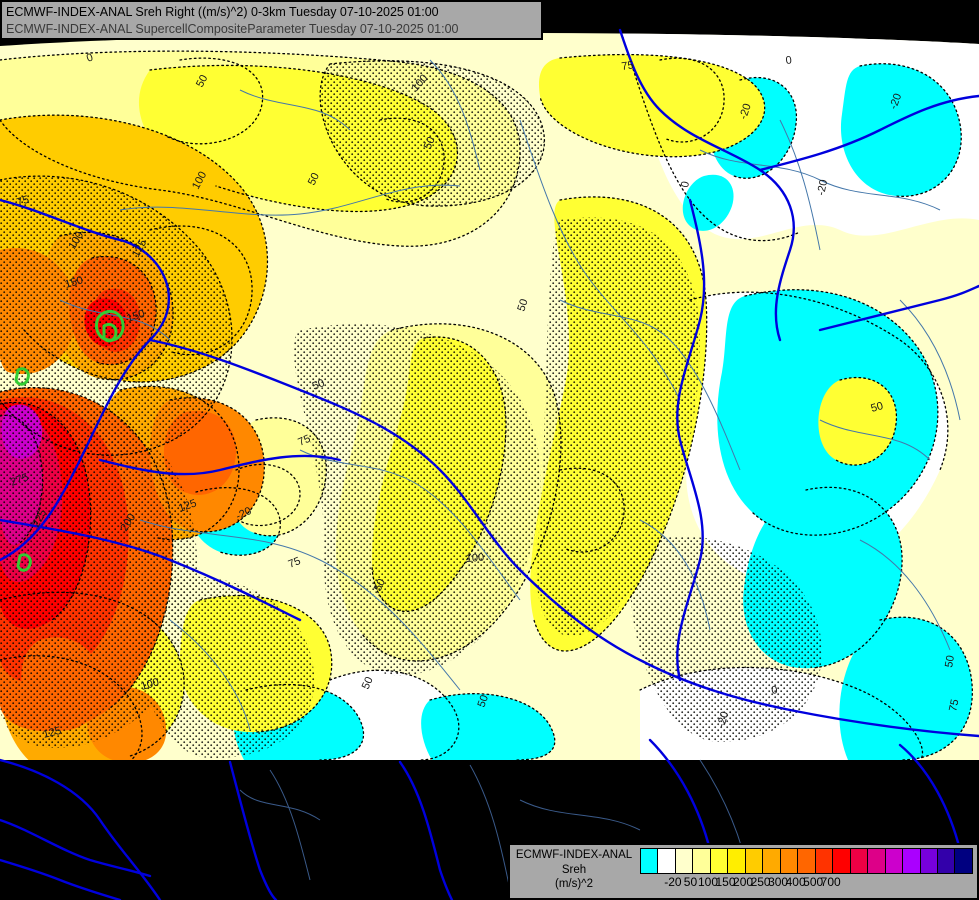 The image size is (979, 900). What do you see at coordinates (830, 882) in the screenshot?
I see `colorbar-tick: 700` at bounding box center [830, 882].